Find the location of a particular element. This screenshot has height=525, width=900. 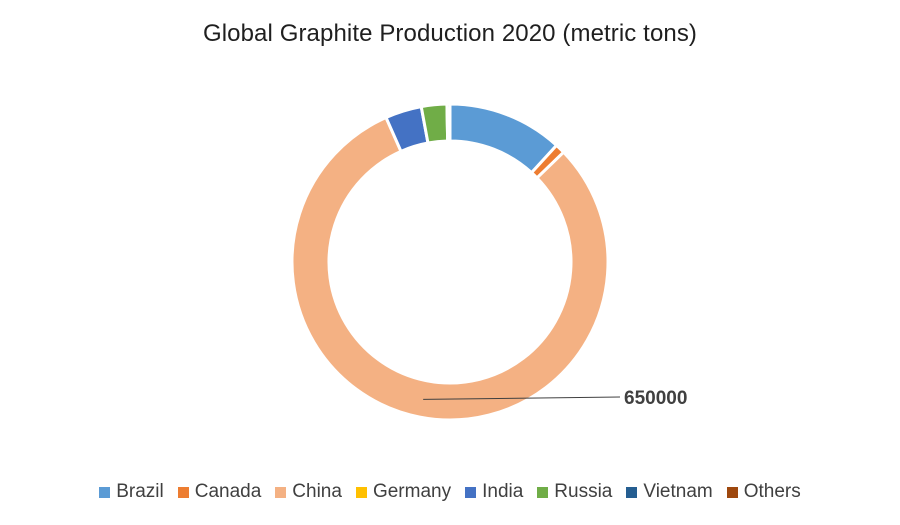

legend-label-brazil: Brazil is located at coordinates (140, 491).